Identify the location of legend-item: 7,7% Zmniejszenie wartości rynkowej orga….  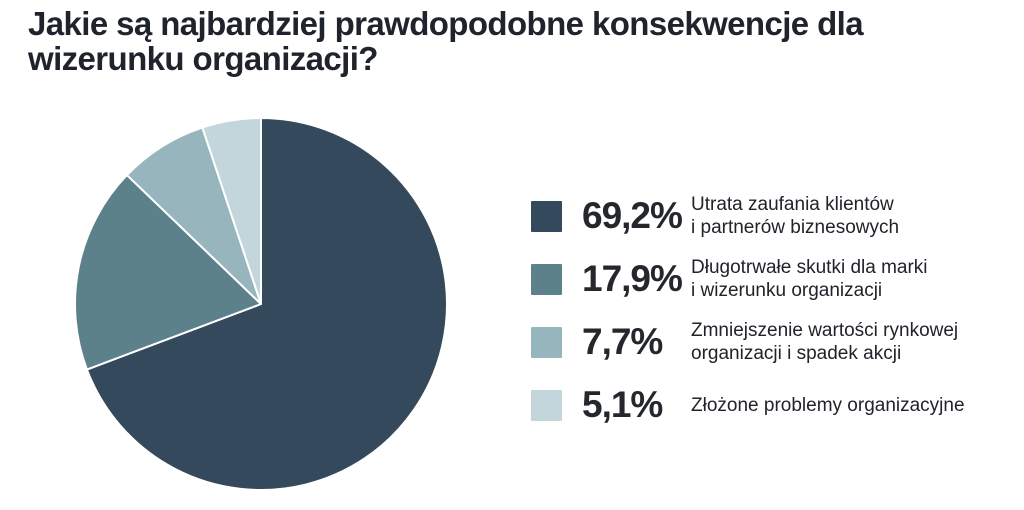
(748, 342).